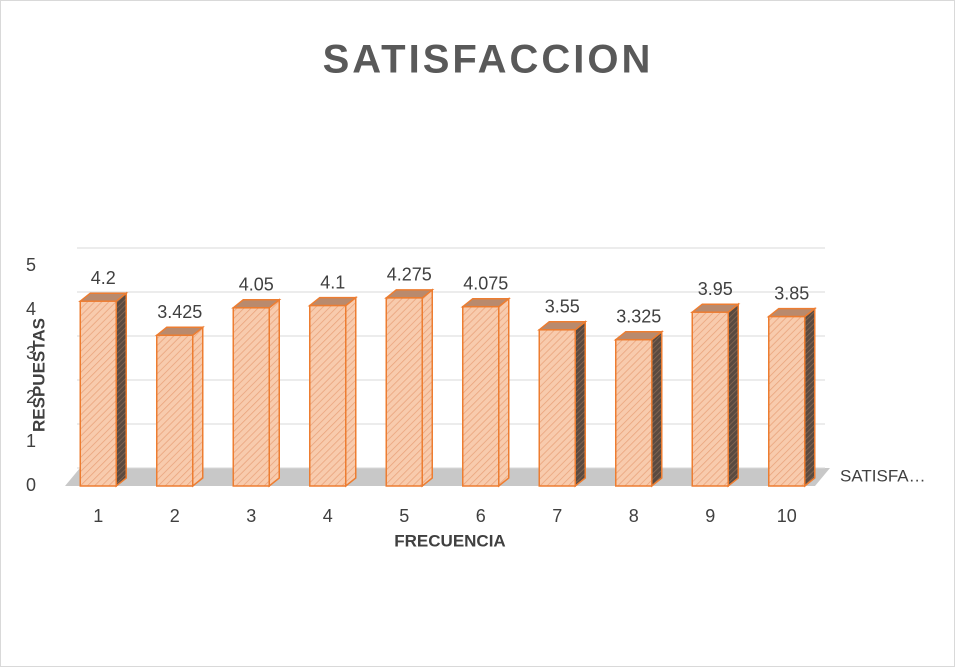 Image resolution: width=956 pixels, height=668 pixels. I want to click on x-tick-label: 7, so click(557, 516).